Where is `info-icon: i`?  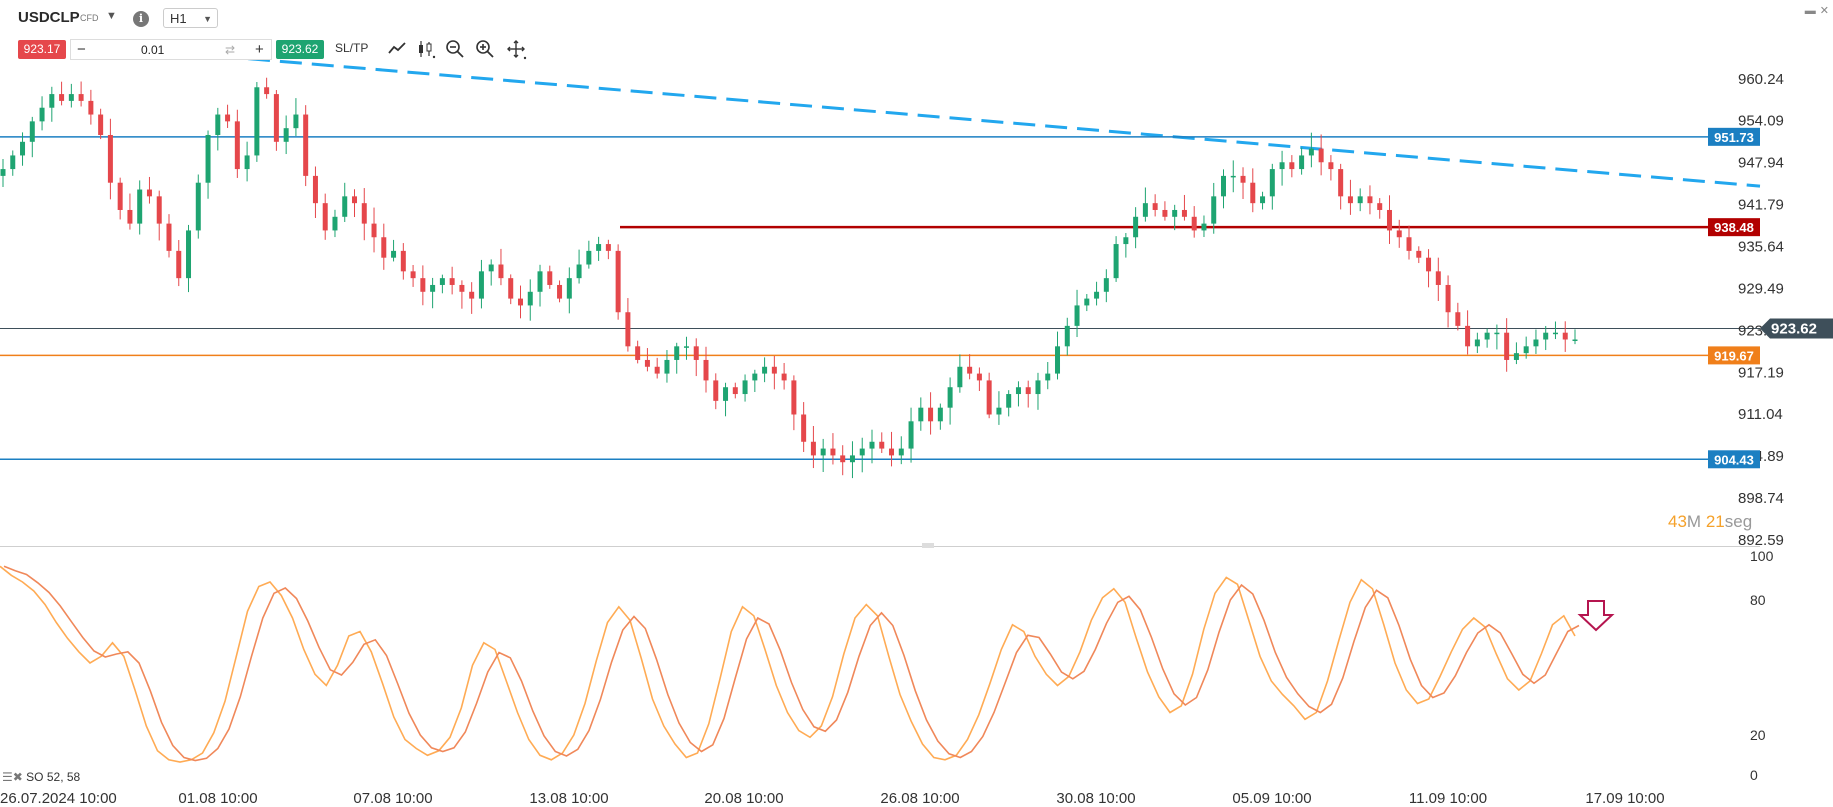 info-icon: i is located at coordinates (141, 19).